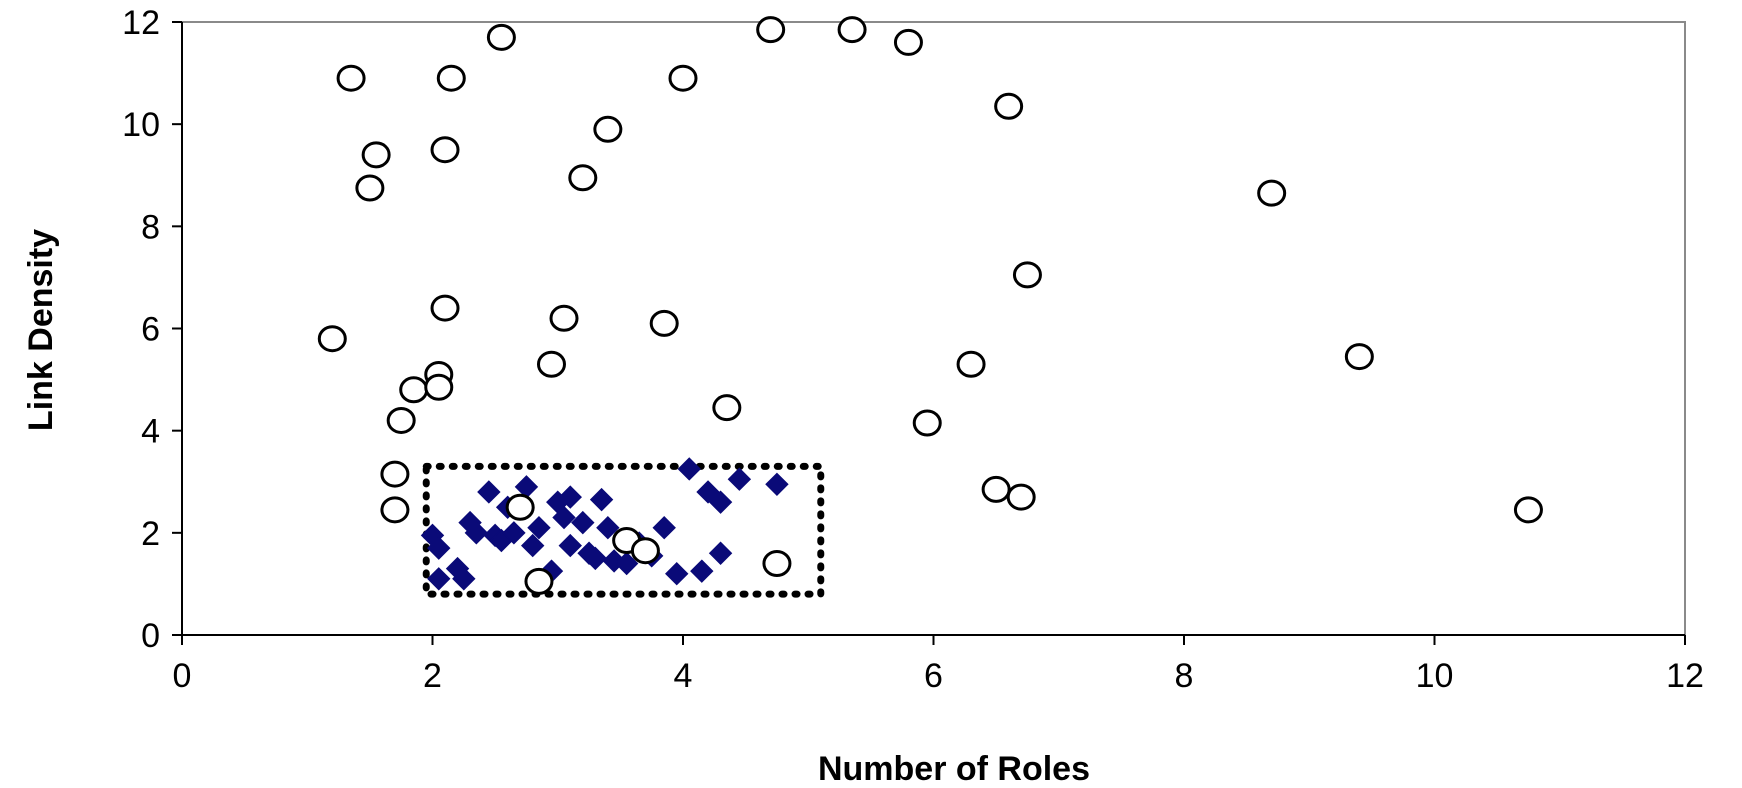 This screenshot has height=788, width=1742. I want to click on x-axis-title: Number of Roles, so click(954, 769).